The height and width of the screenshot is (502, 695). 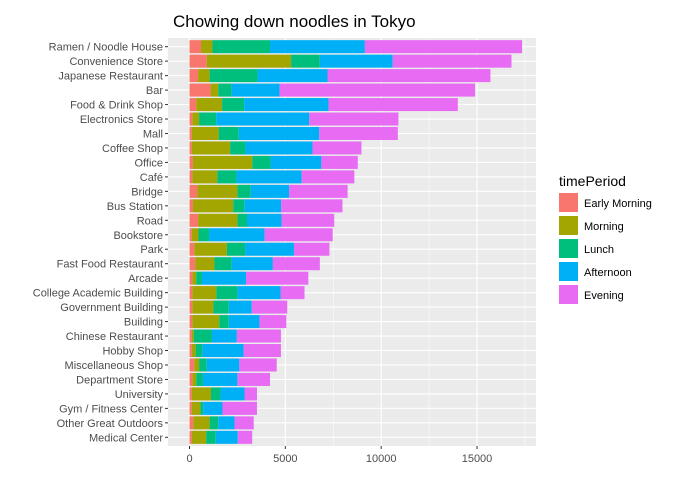 I want to click on x-axis: 0 5000 10000 15000, so click(x=339, y=455).